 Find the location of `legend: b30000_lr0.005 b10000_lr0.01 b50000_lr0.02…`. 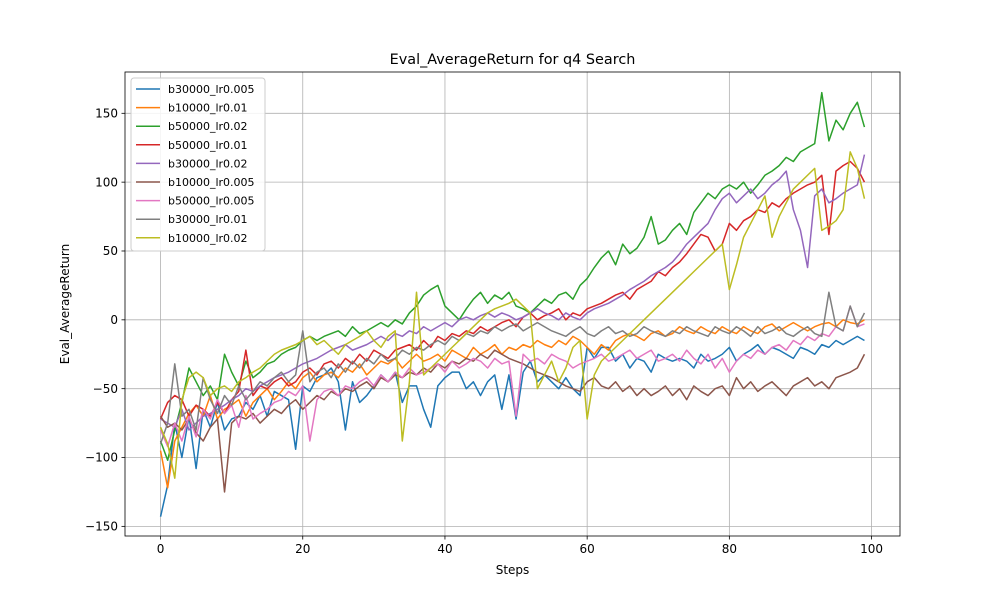

legend: b30000_lr0.005 b10000_lr0.01 b50000_lr0.02… is located at coordinates (198, 164).